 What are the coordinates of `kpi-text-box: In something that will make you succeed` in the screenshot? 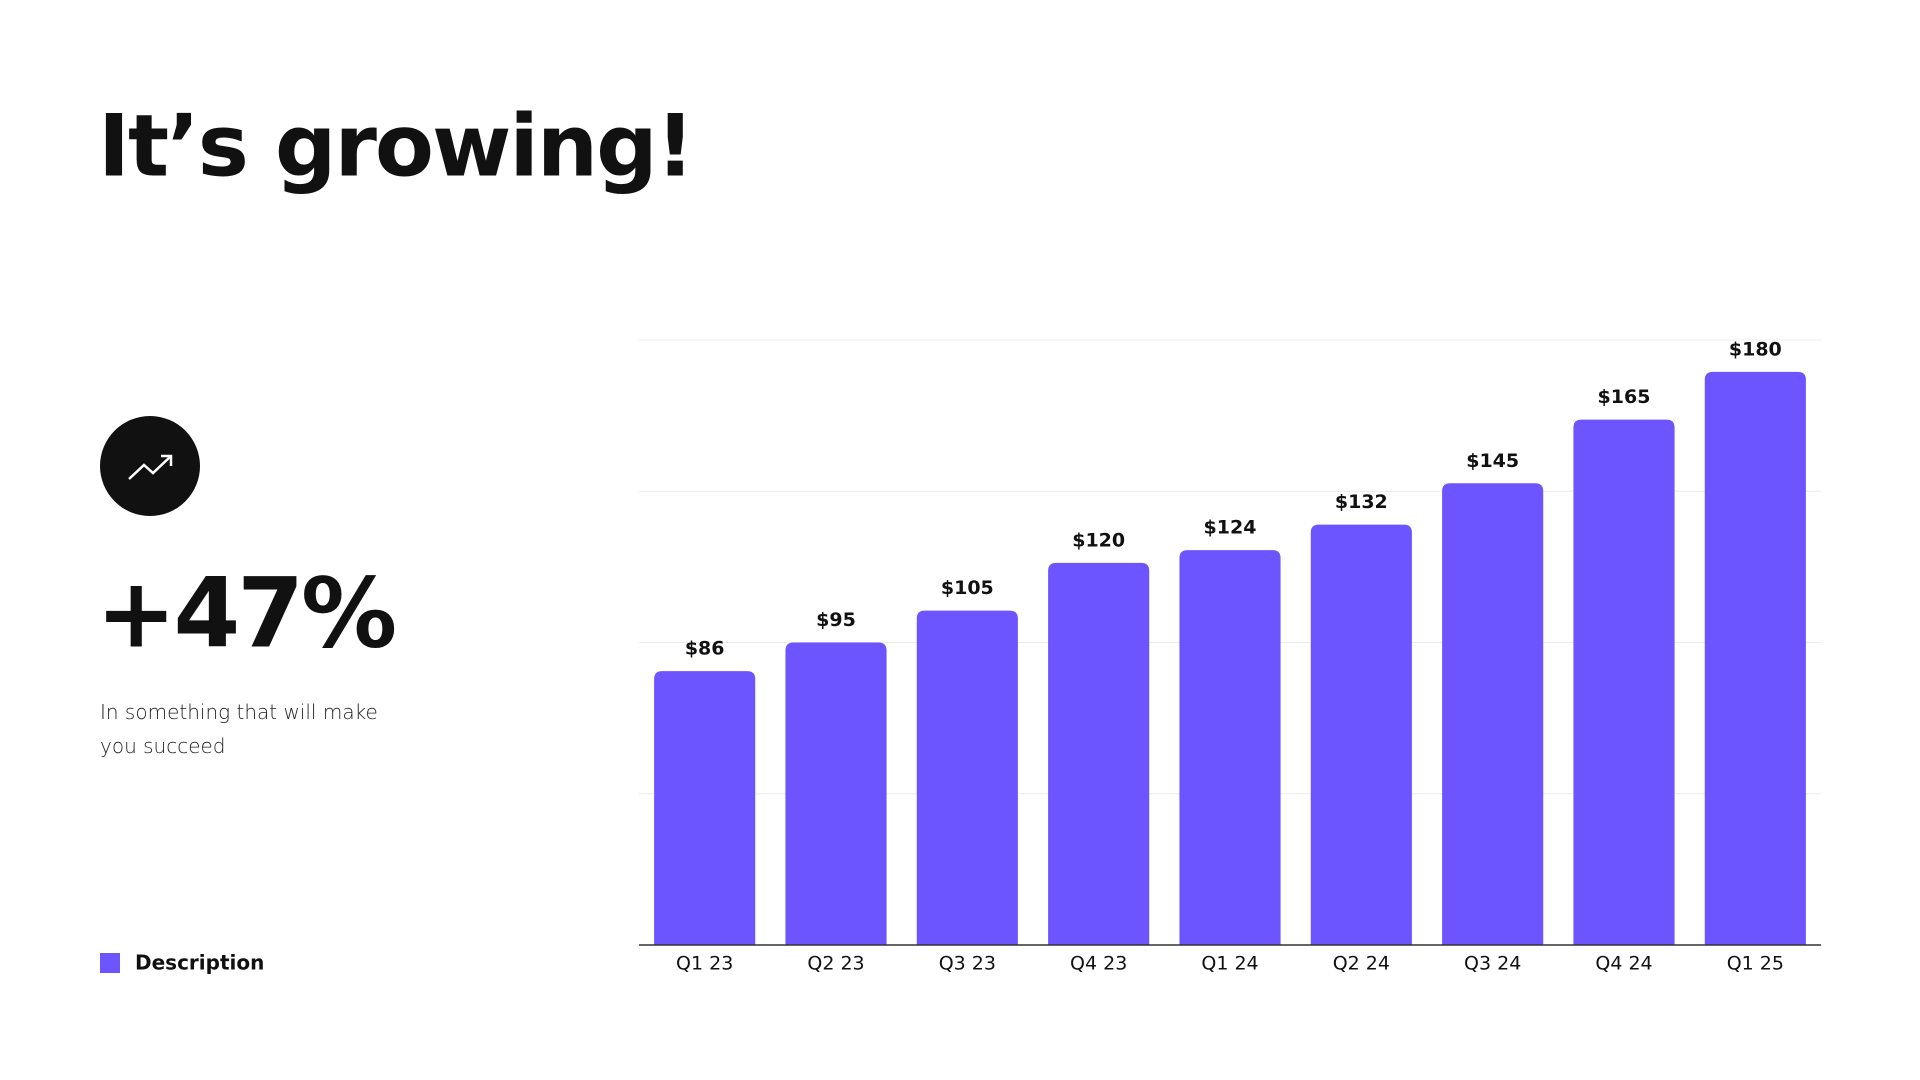 It's located at (239, 729).